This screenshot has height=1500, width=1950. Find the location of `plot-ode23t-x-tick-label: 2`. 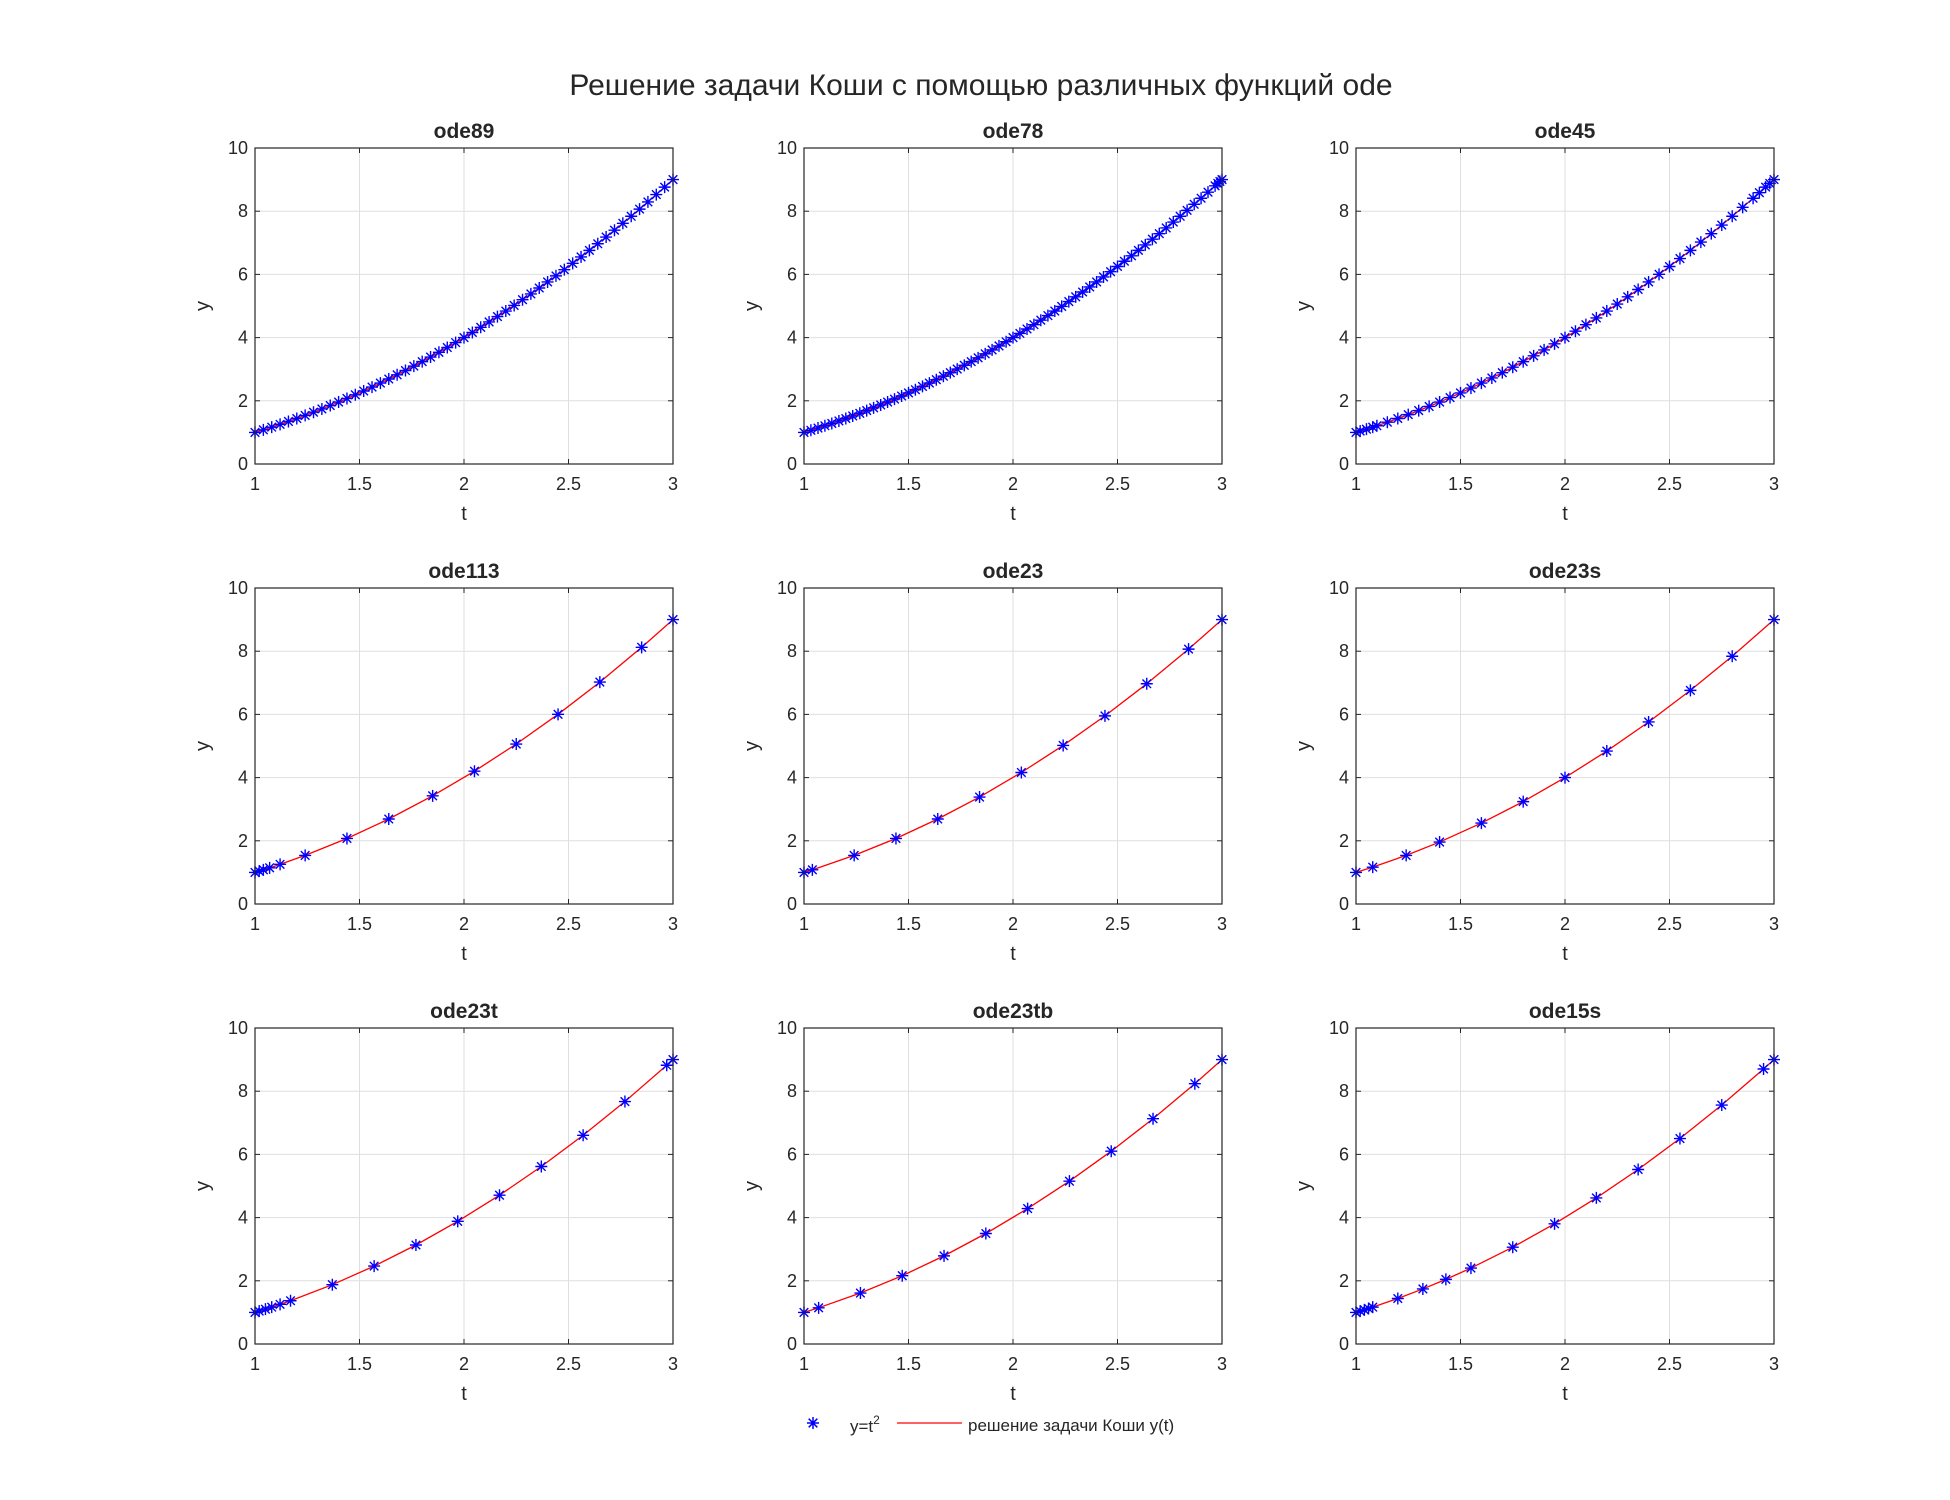

plot-ode23t-x-tick-label: 2 is located at coordinates (464, 1364).